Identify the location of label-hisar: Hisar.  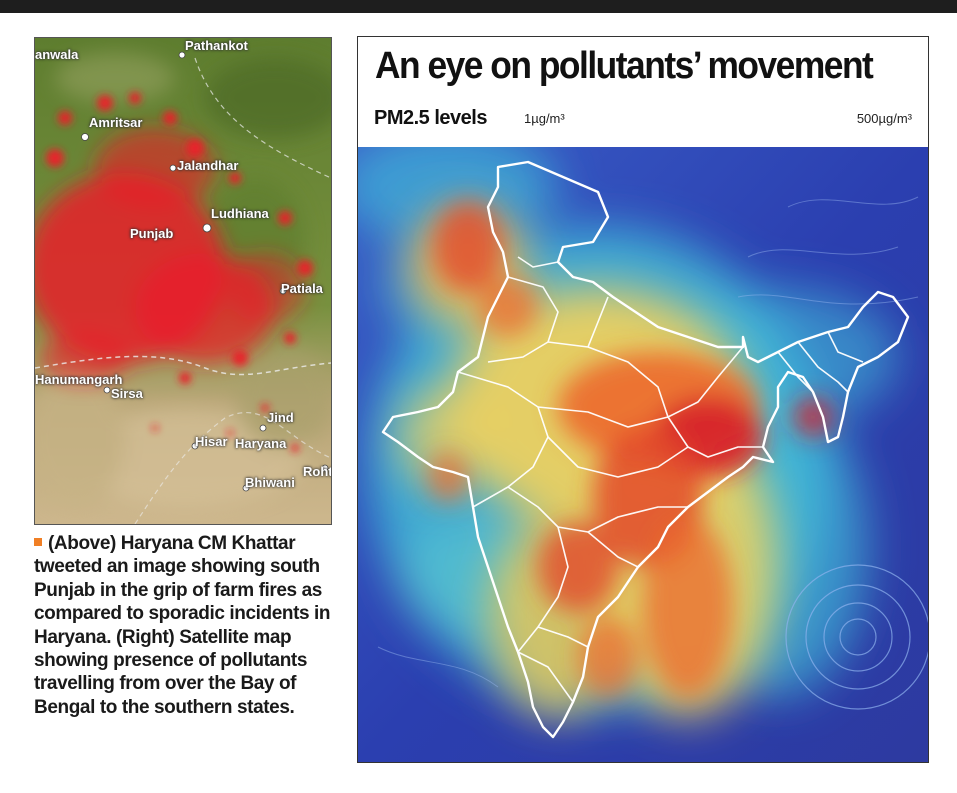
(211, 441).